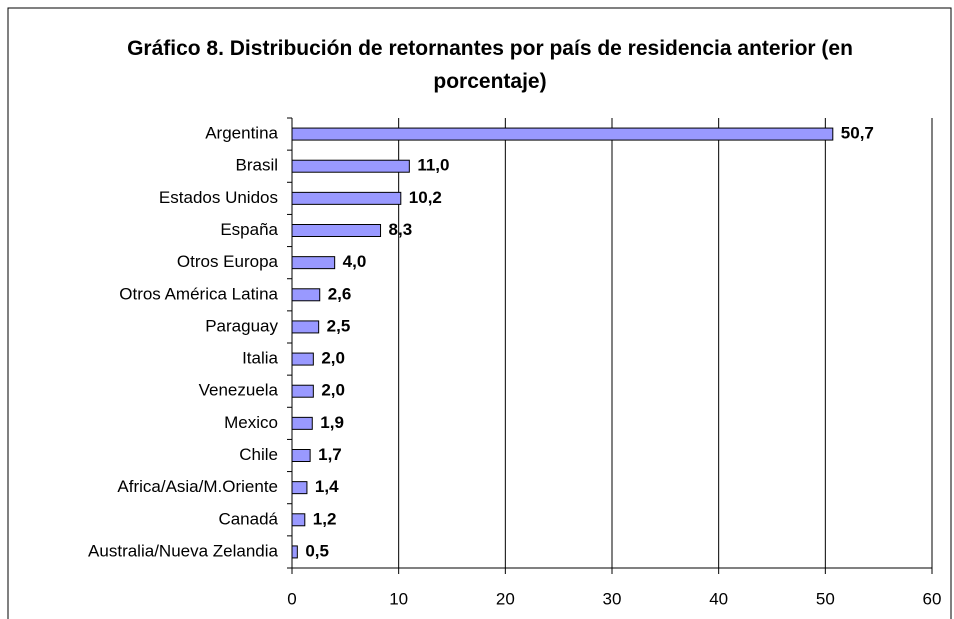 The height and width of the screenshot is (619, 954). What do you see at coordinates (355, 261) in the screenshot?
I see `value-label: 4,0` at bounding box center [355, 261].